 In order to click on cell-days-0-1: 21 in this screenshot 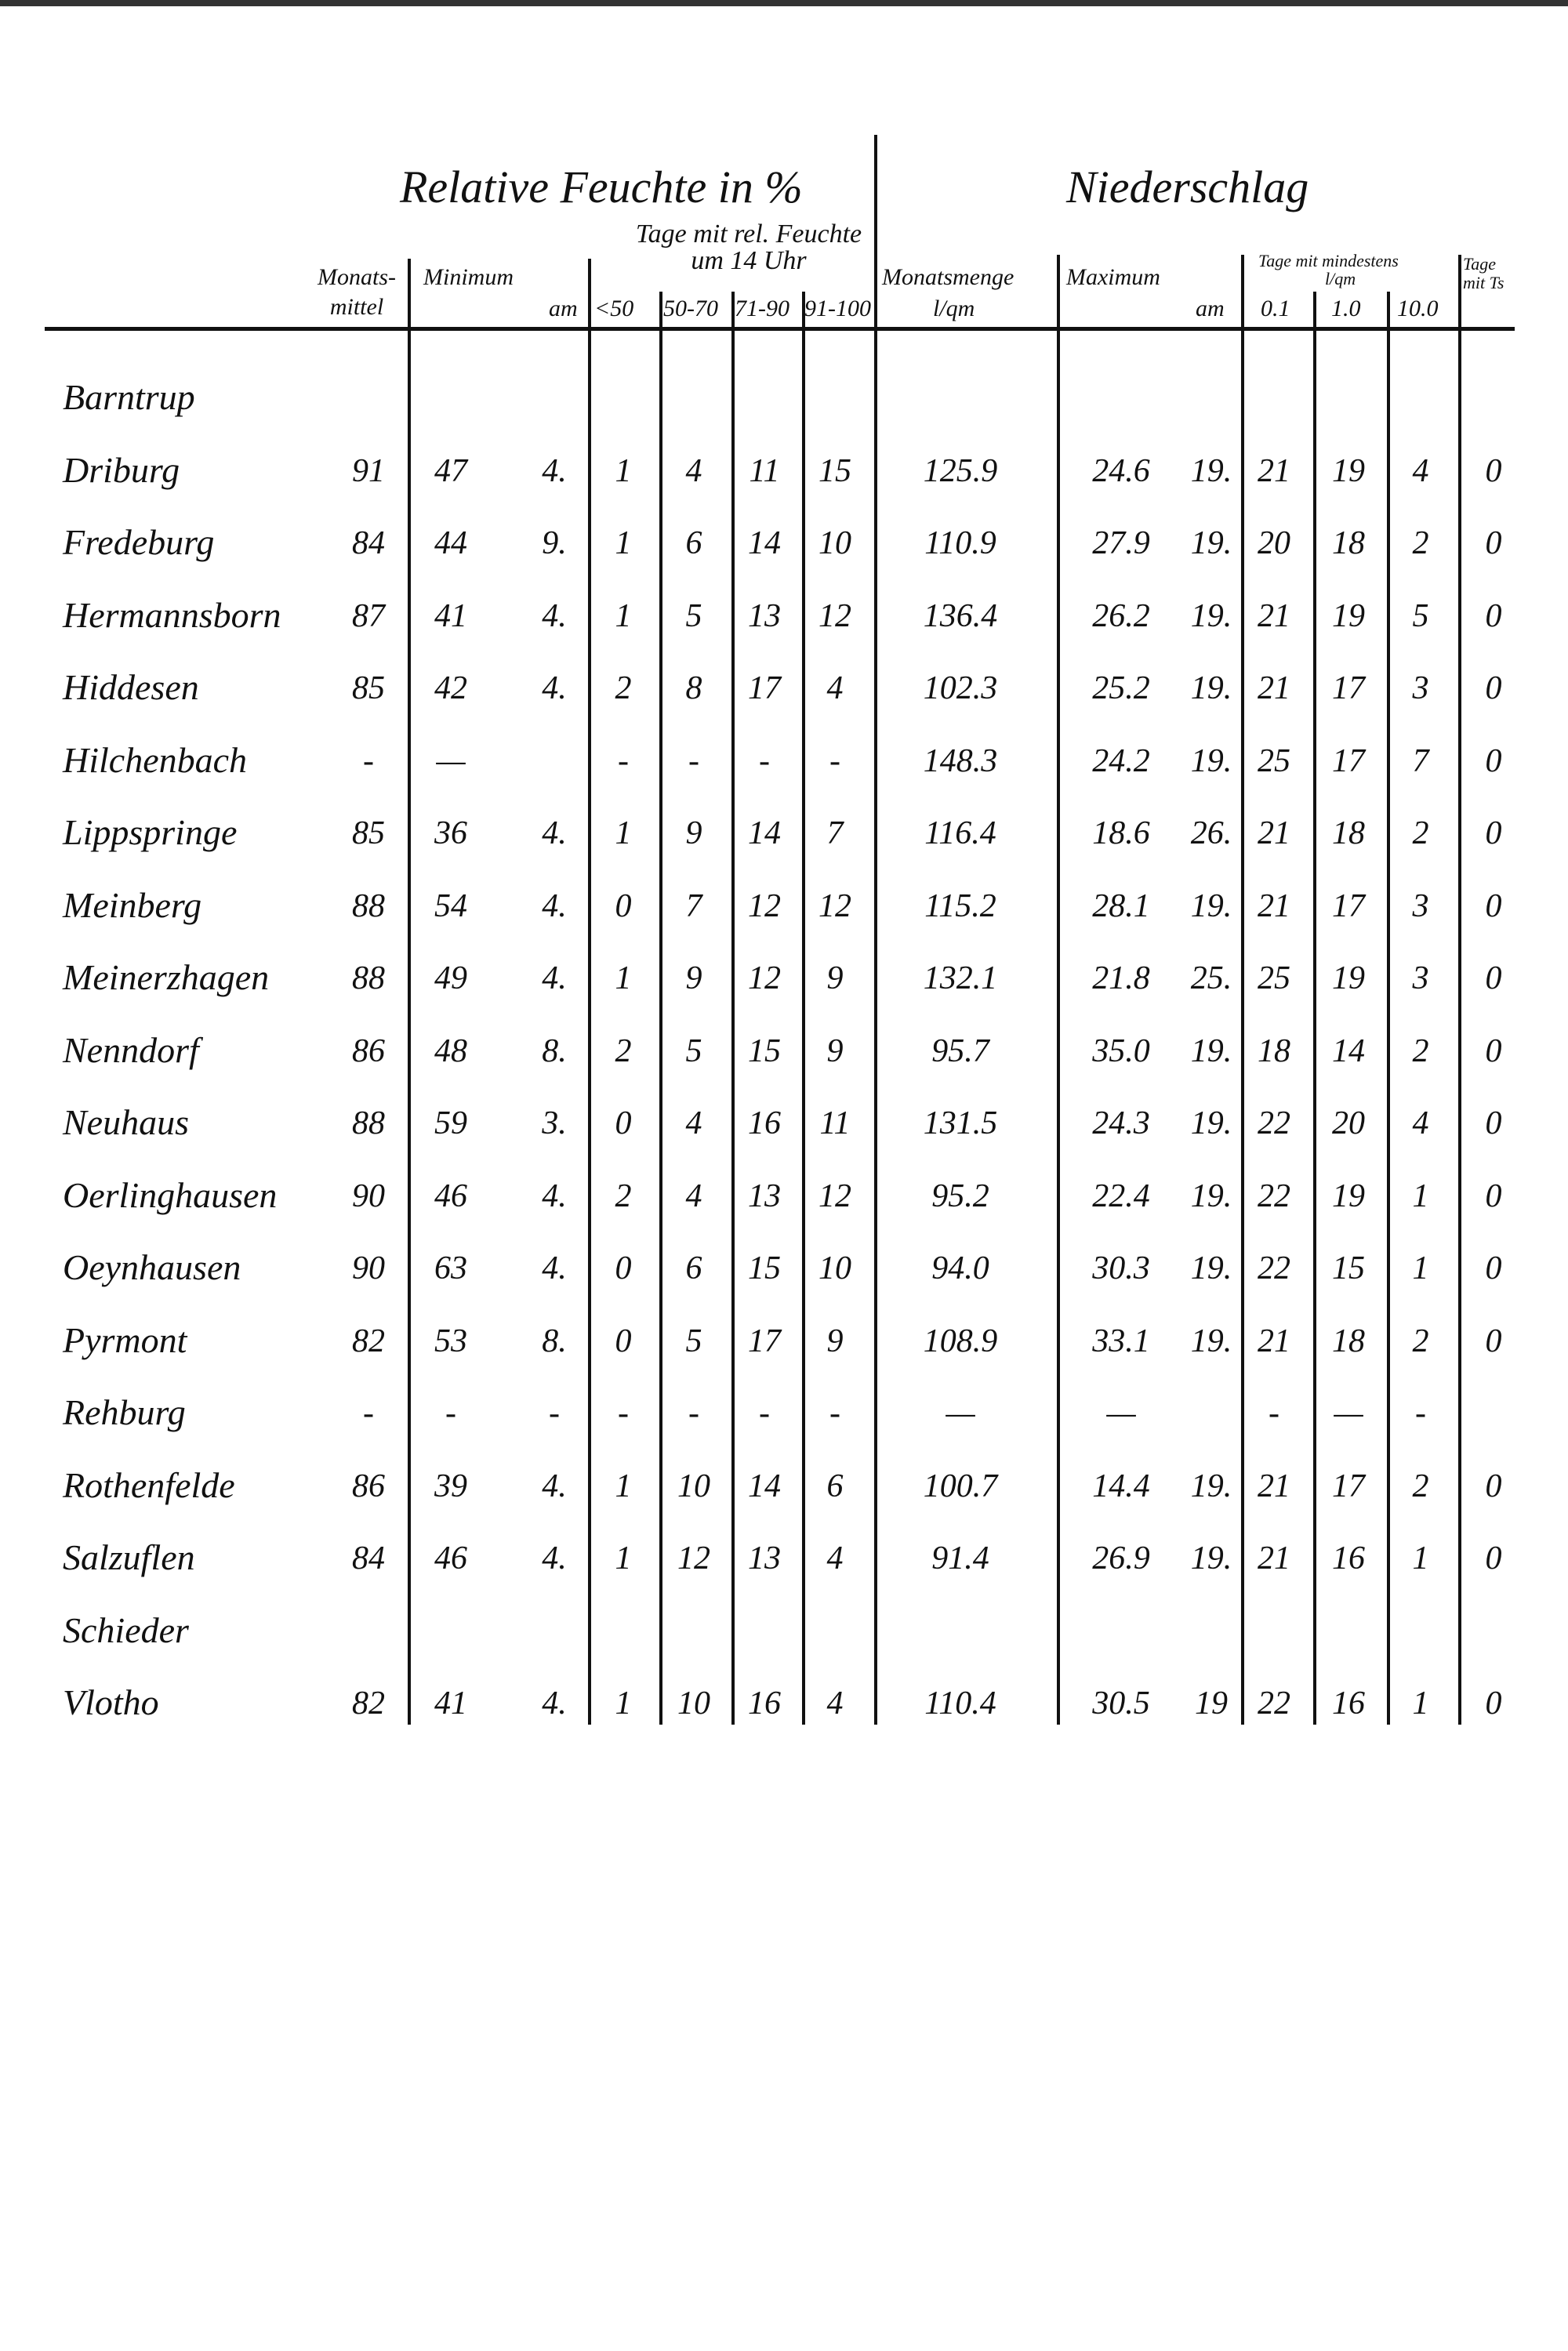, I will do `click(1274, 905)`.